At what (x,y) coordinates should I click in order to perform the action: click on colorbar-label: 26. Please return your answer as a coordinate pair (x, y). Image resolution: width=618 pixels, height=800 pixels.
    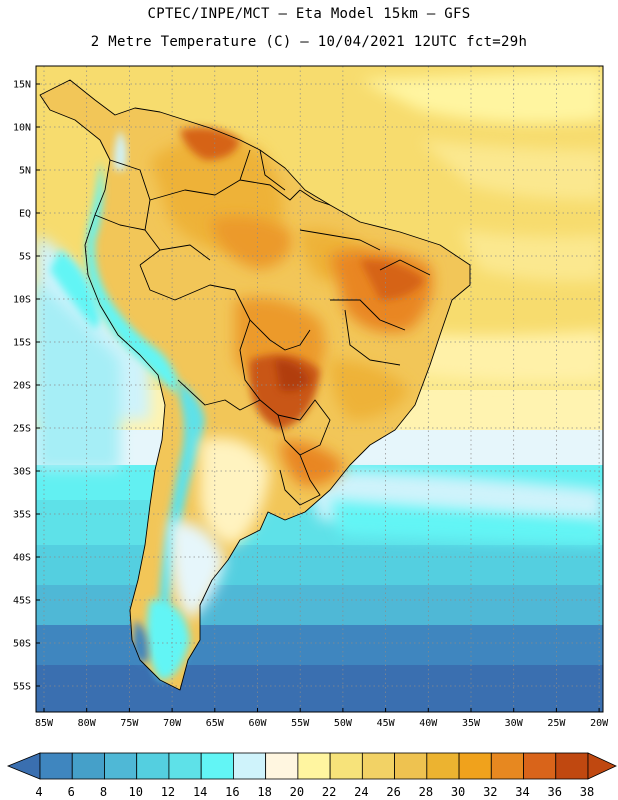
    Looking at the image, I should click on (393, 792).